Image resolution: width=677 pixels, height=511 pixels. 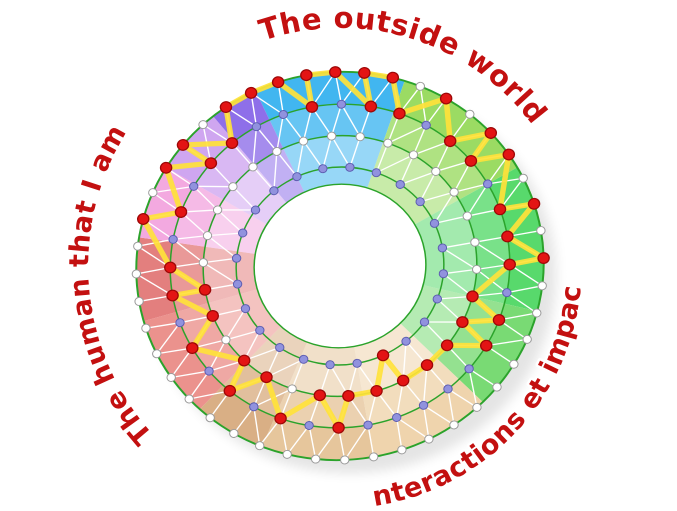 What do you see at coordinates (436, 321) in the screenshot?
I see `sector-teal-green` at bounding box center [436, 321].